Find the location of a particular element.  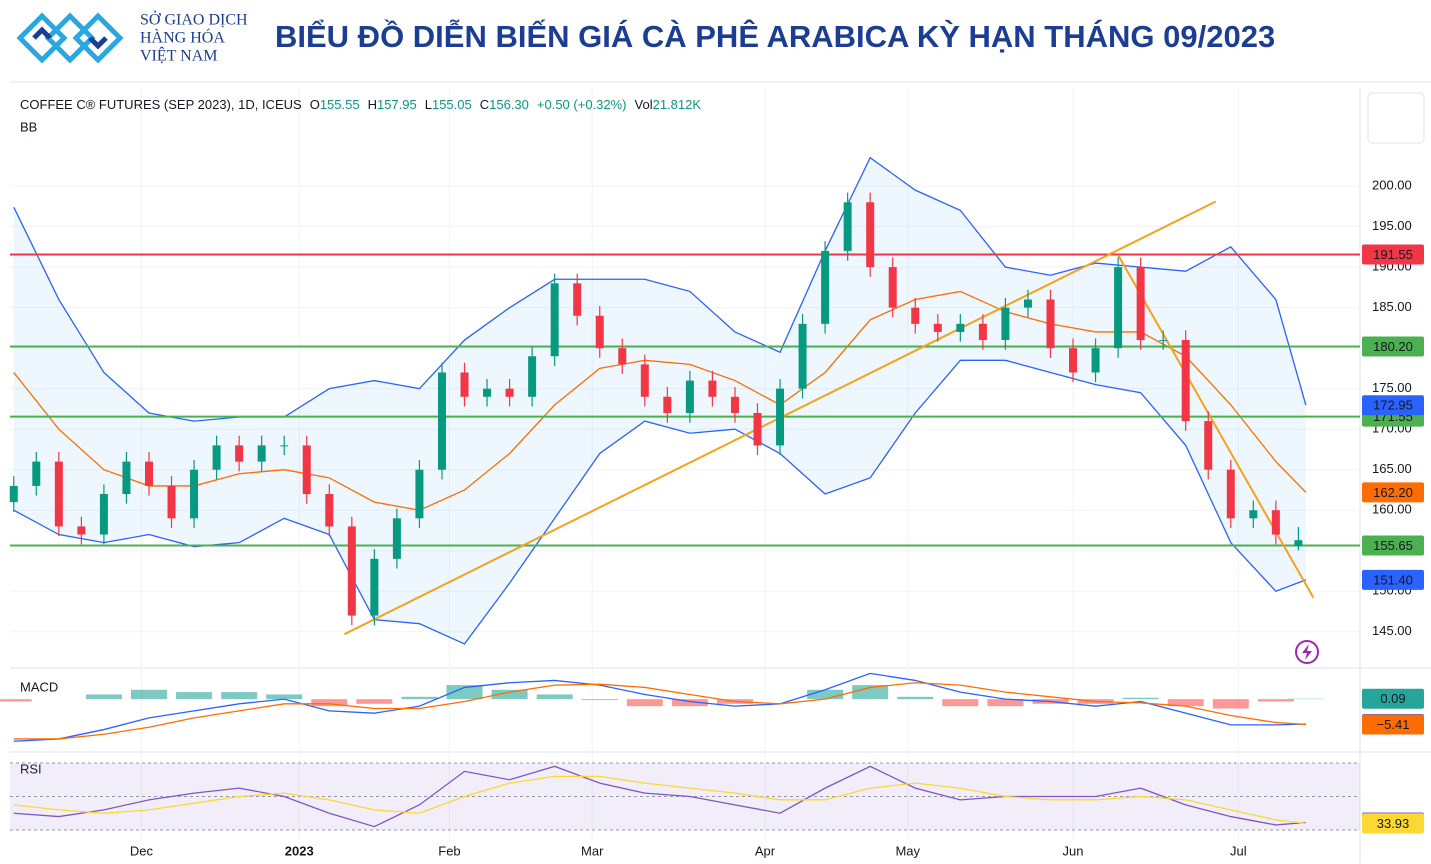

y-tick-label: 175.00 is located at coordinates (1392, 387).